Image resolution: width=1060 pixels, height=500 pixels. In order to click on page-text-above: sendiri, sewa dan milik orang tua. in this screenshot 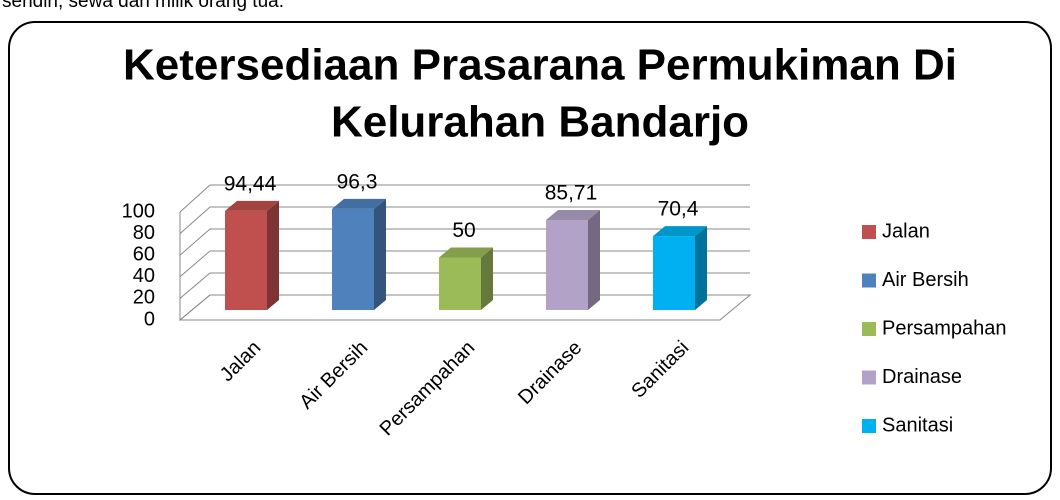, I will do `click(143, 6)`.